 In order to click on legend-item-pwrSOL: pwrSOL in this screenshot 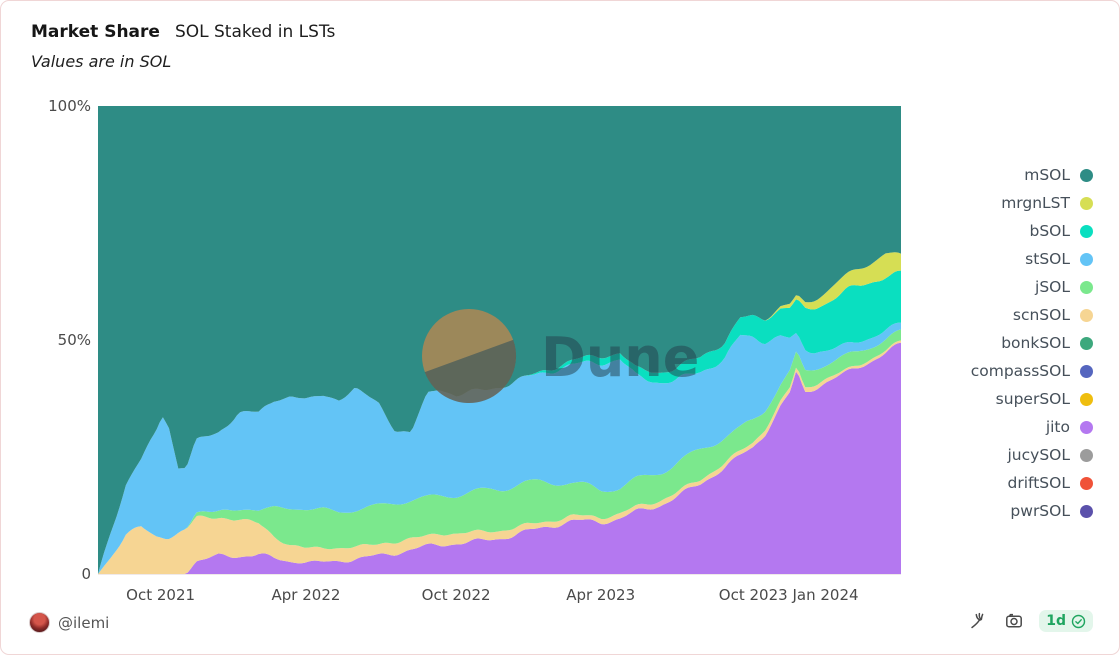, I will do `click(1008, 511)`.